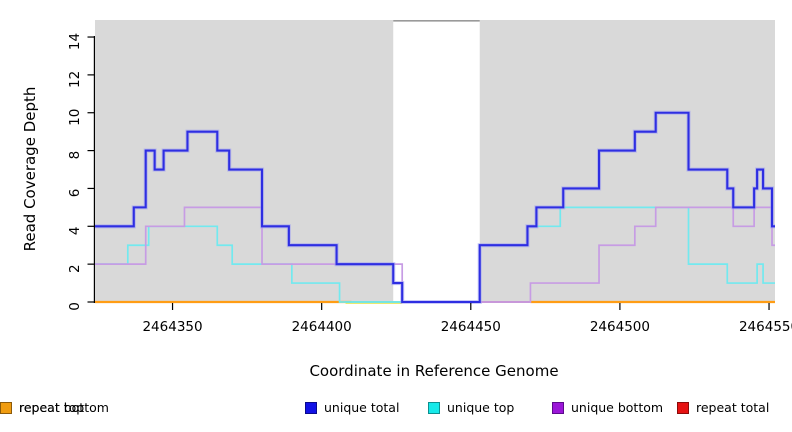  I want to click on x-tick-label: 2464550, so click(765, 327).